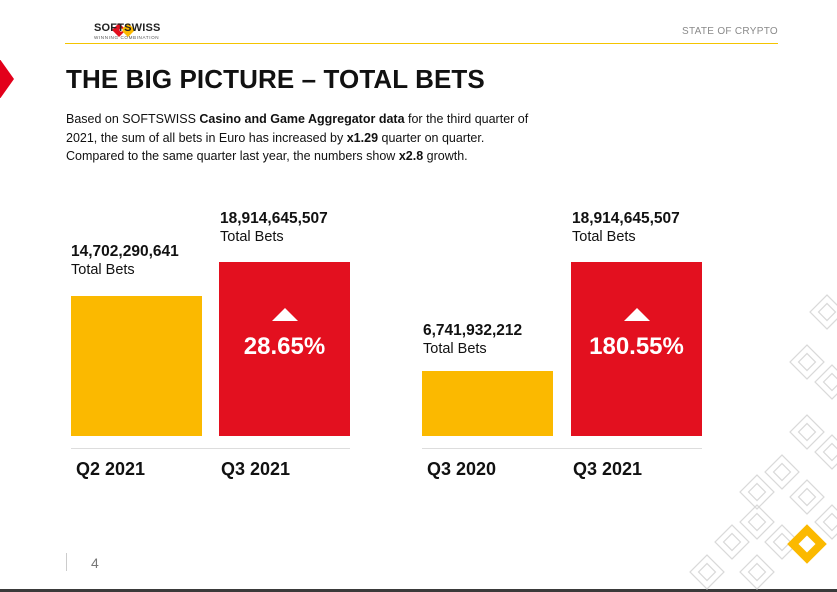 The width and height of the screenshot is (837, 592). I want to click on quarter-label: Q3 2020, so click(462, 469).